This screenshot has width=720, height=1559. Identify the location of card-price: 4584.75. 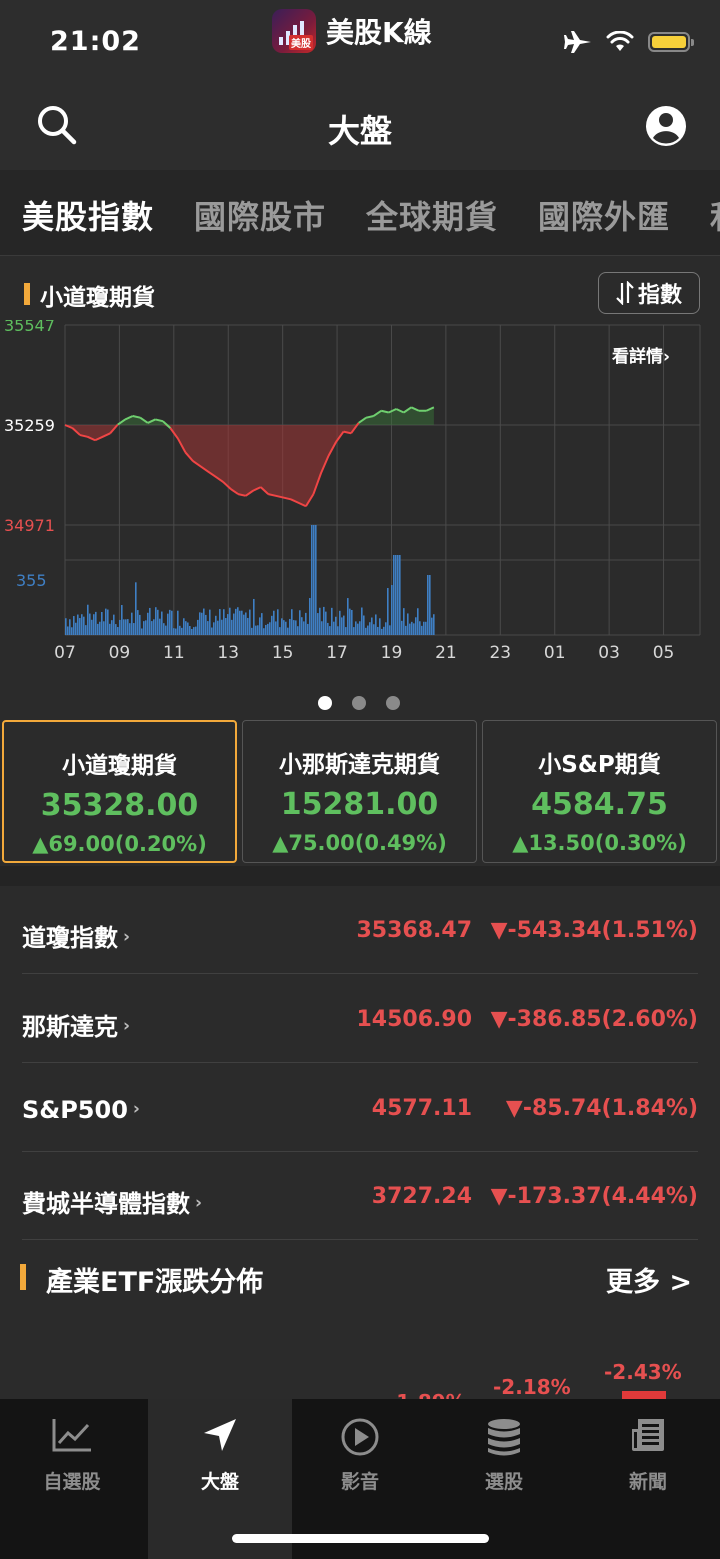
(599, 804).